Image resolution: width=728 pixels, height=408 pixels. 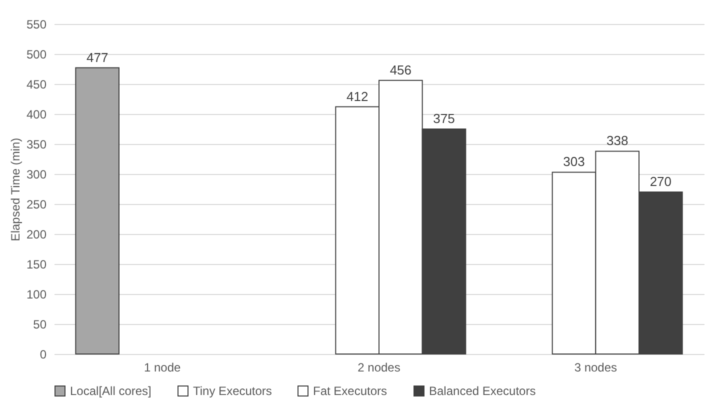 I want to click on x-tick-label: 2 nodes, so click(x=379, y=367).